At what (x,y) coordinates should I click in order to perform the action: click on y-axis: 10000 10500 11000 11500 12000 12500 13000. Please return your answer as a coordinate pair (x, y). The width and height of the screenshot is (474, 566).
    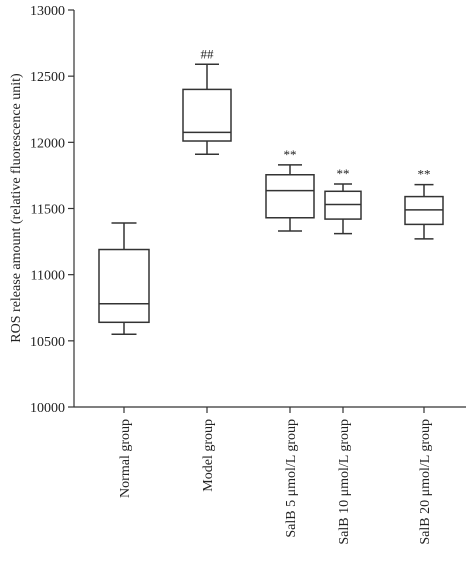
    Looking at the image, I should click on (52, 210).